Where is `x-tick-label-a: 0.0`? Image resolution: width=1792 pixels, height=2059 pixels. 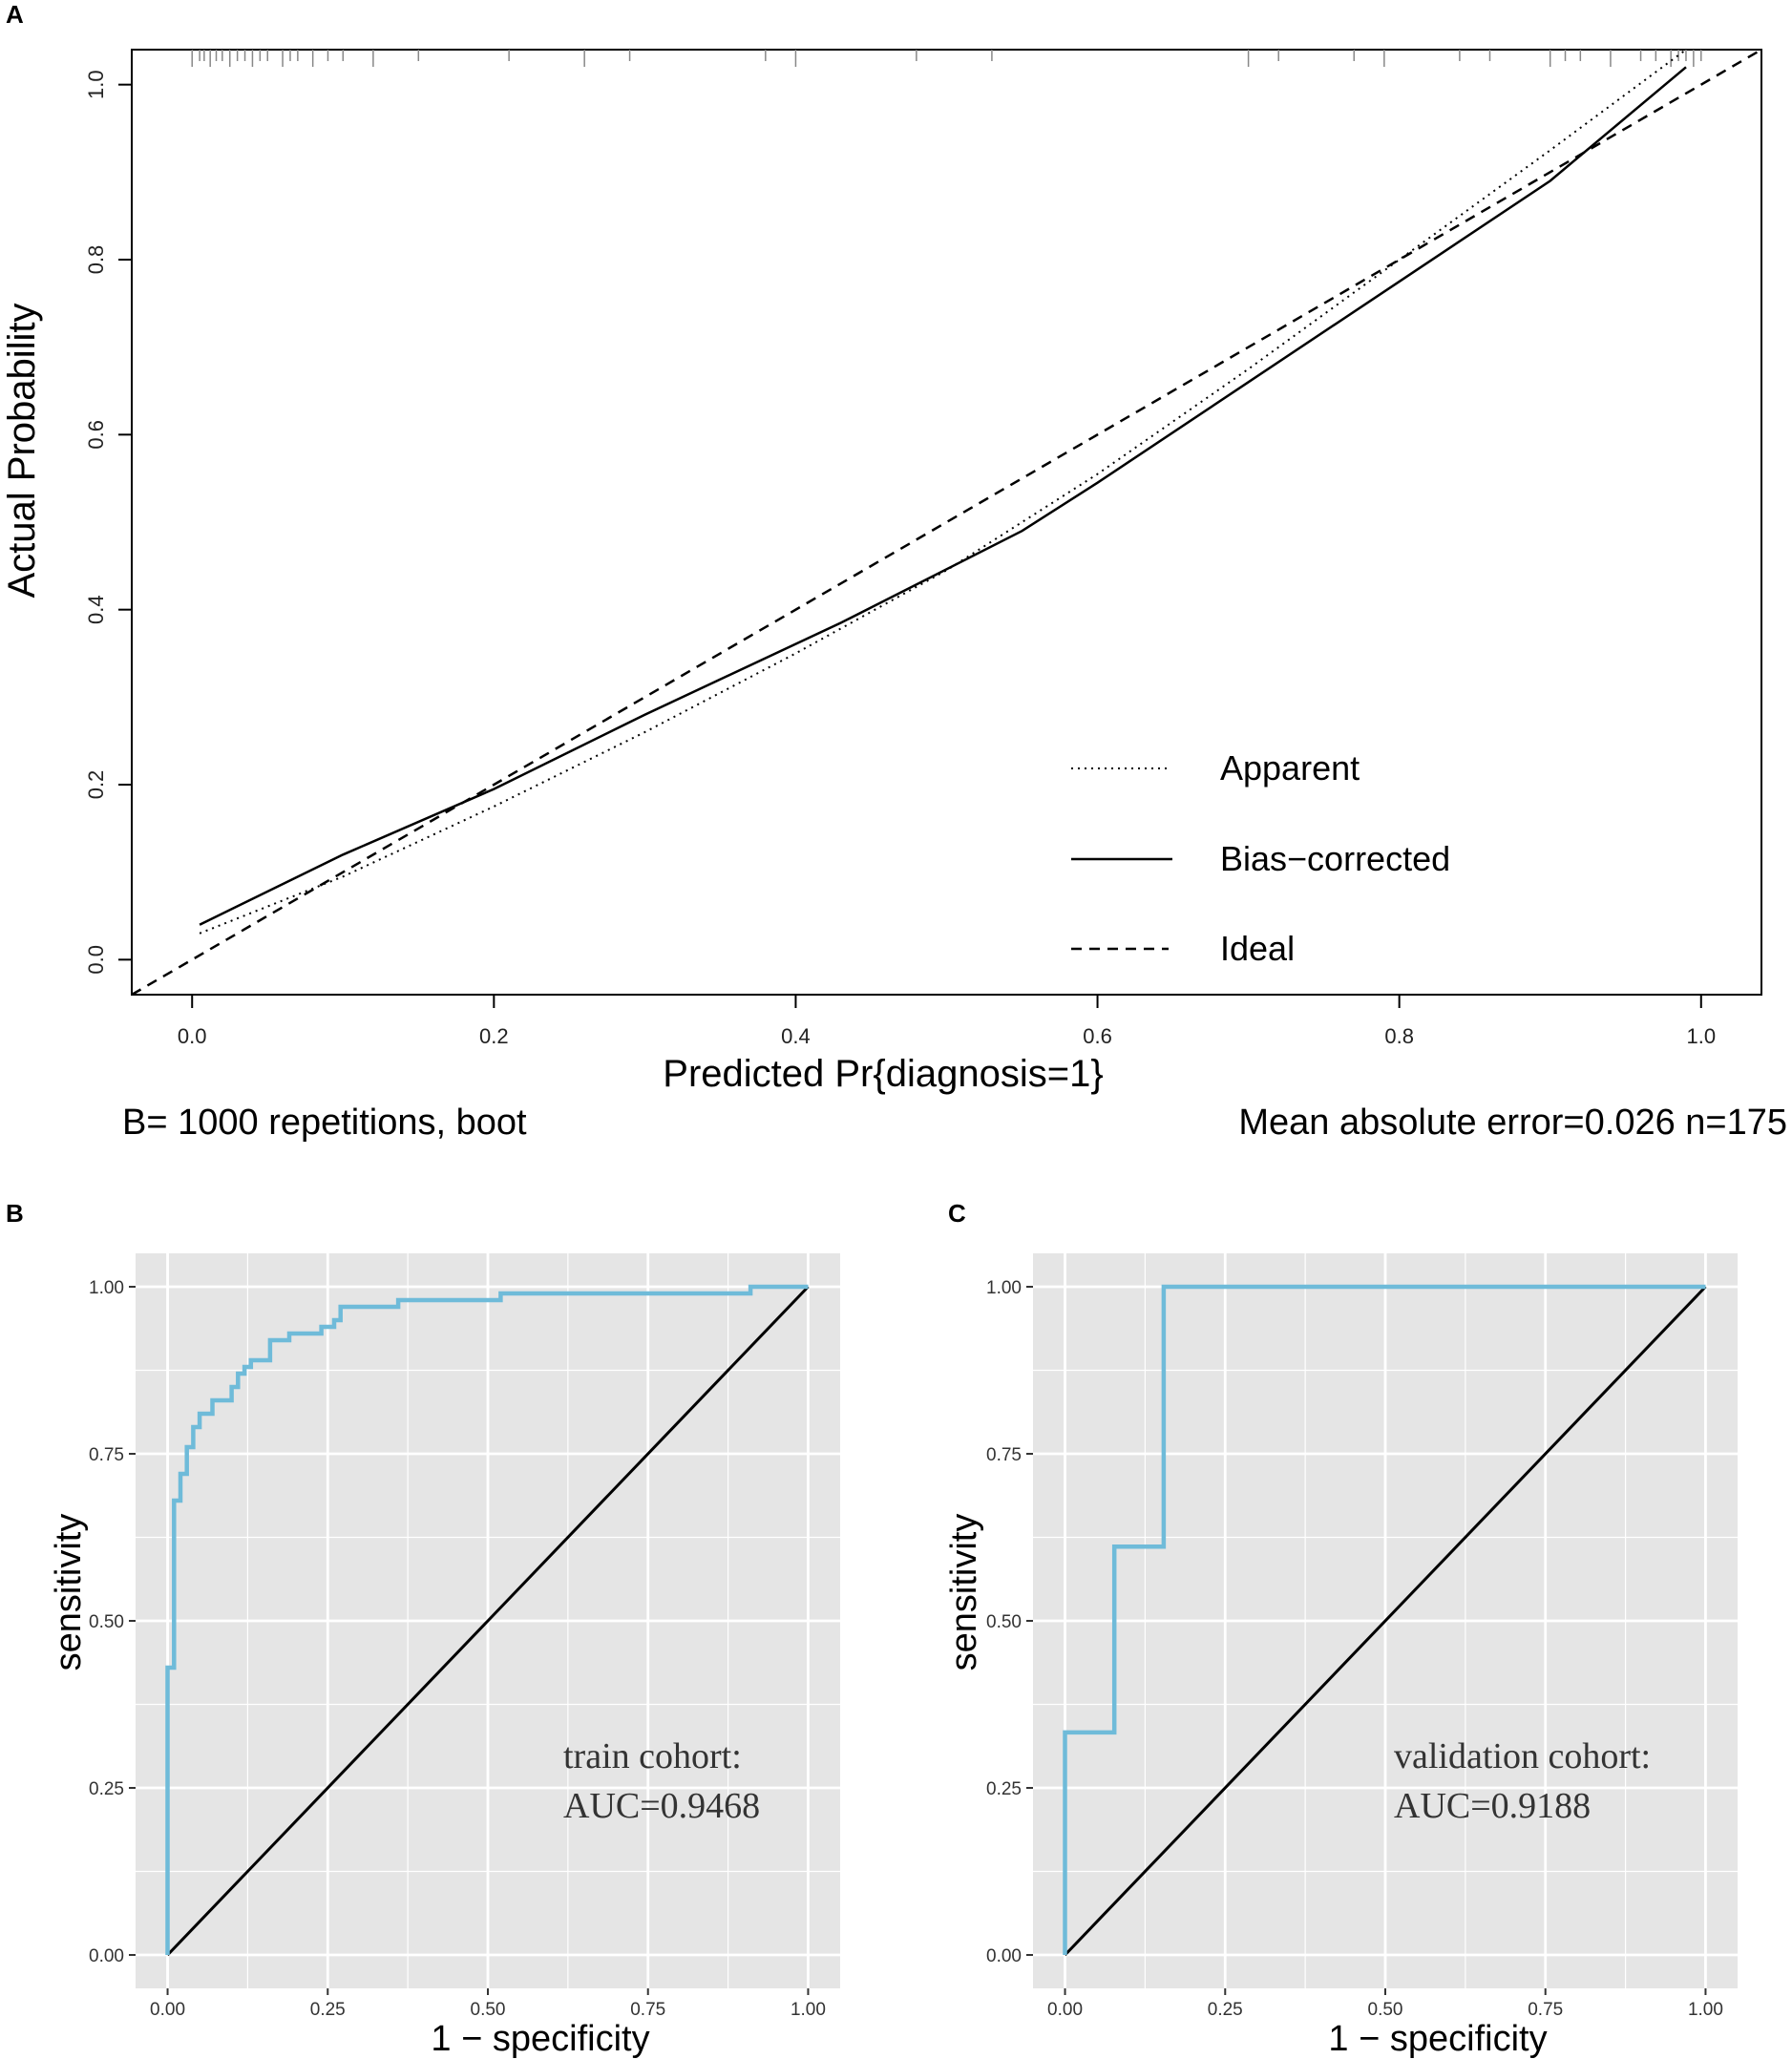 x-tick-label-a: 0.0 is located at coordinates (193, 1036).